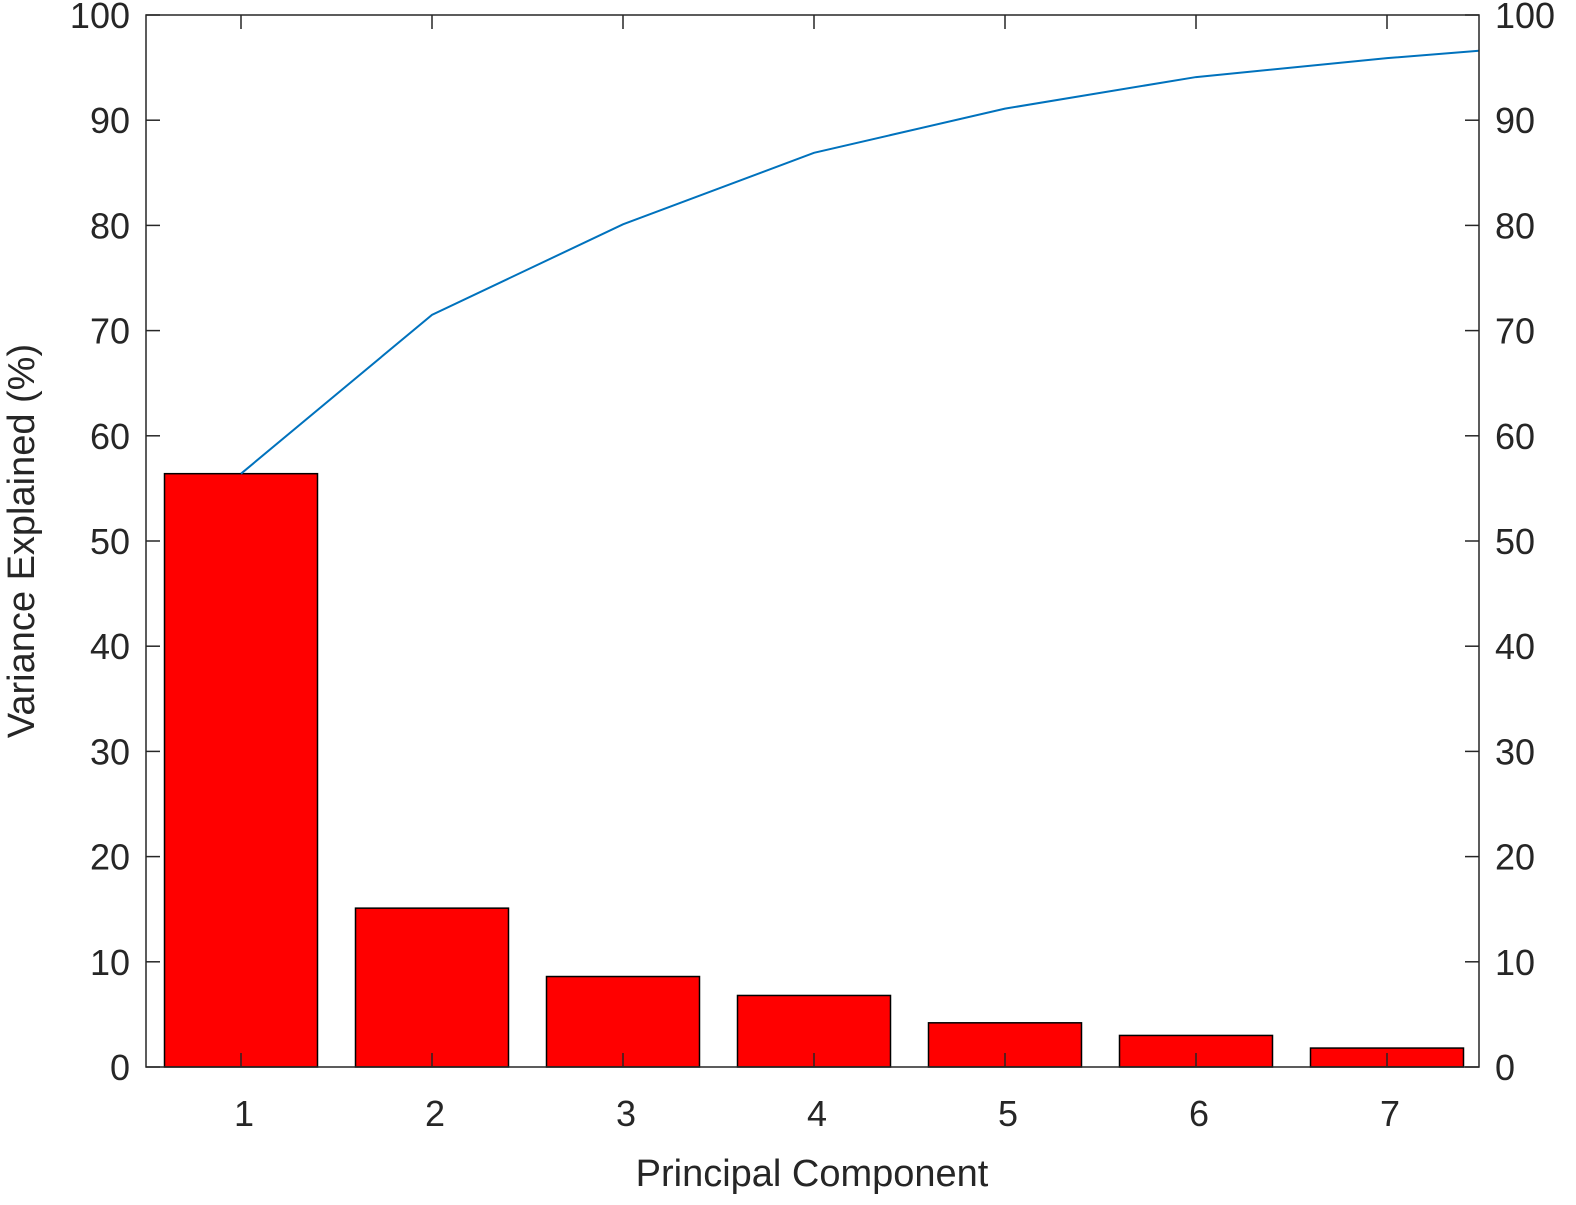 The width and height of the screenshot is (1576, 1205). I want to click on y-tick-label-left-70: 70, so click(110, 331).